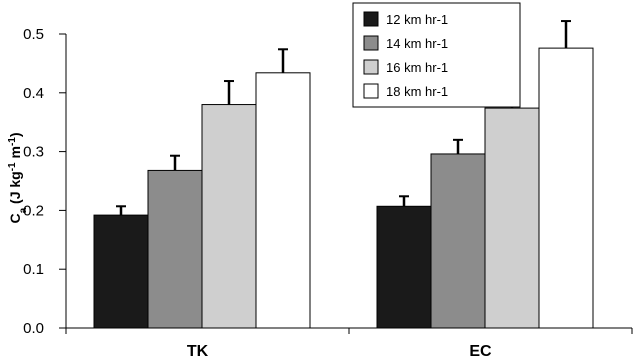 The width and height of the screenshot is (641, 364). Describe the element at coordinates (417, 67) in the screenshot. I see `legend-label: 16 km hr-1` at that location.